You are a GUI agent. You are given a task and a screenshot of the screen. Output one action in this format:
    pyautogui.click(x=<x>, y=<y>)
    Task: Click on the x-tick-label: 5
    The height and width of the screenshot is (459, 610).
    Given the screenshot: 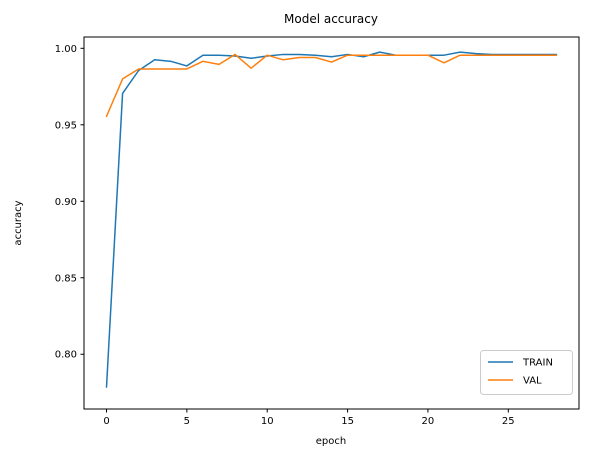 What is the action you would take?
    pyautogui.click(x=187, y=421)
    